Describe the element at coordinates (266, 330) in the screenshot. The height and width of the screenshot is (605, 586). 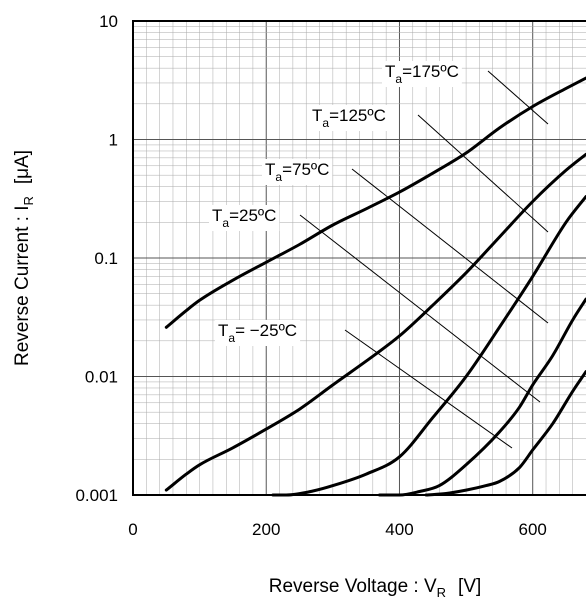
I see `series-label-post: = −25ºC` at that location.